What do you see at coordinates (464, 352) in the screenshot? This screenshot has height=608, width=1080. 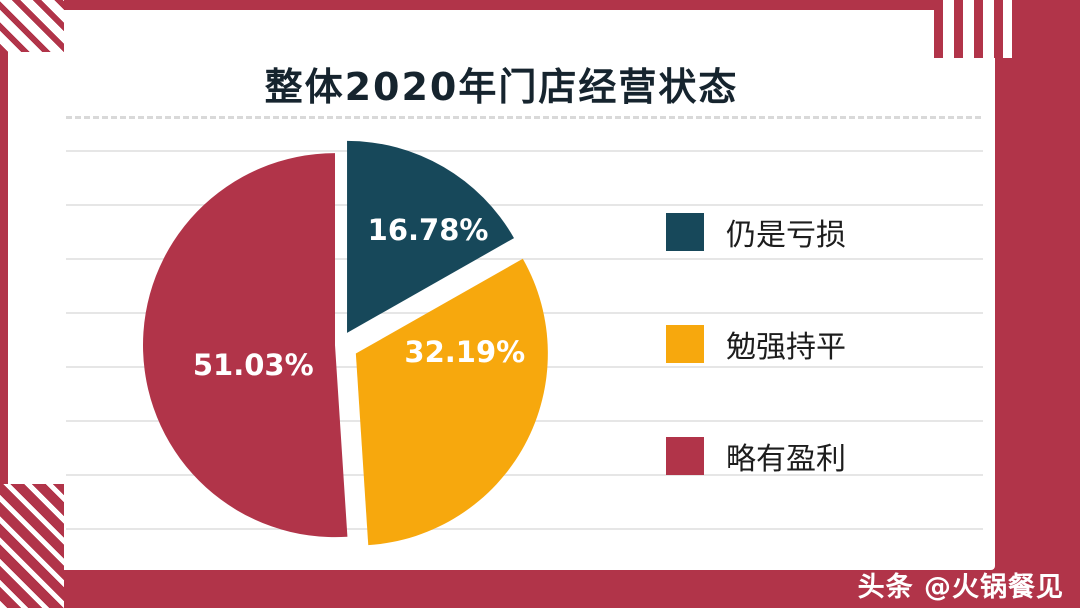 I see `pie-slice-label-2: 32.19%` at bounding box center [464, 352].